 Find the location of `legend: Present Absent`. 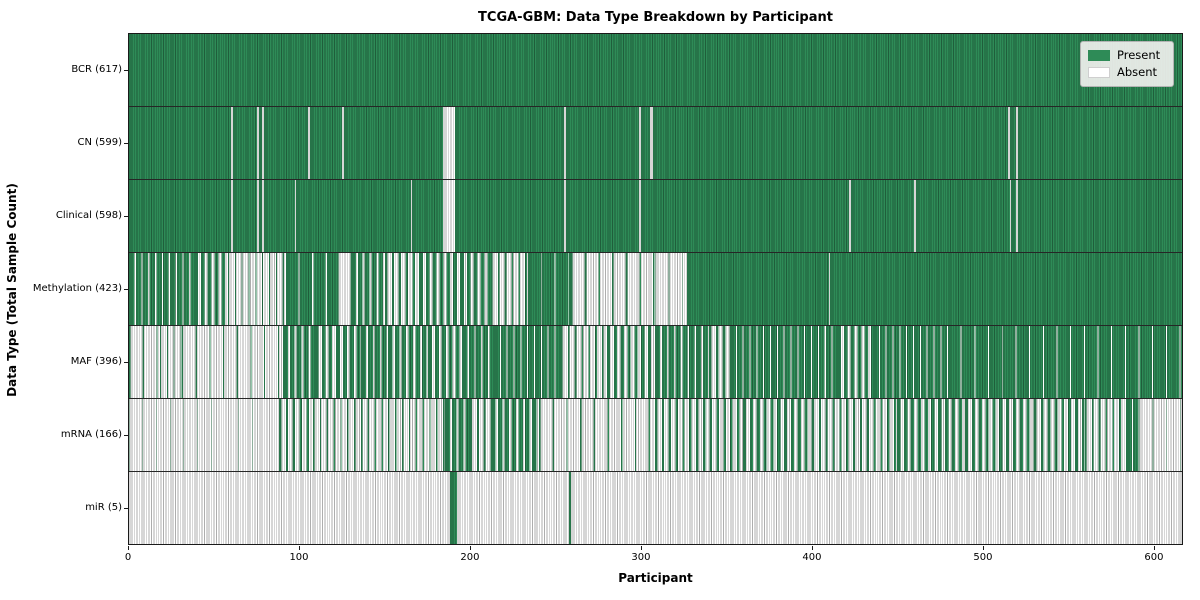

legend: Present Absent is located at coordinates (1127, 64).